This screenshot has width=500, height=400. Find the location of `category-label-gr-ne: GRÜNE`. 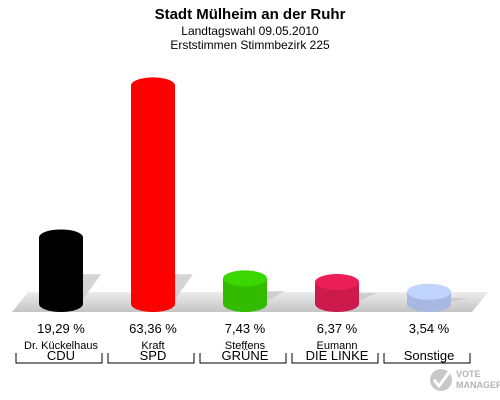

category-label-gr-ne: GRÜNE is located at coordinates (245, 355).